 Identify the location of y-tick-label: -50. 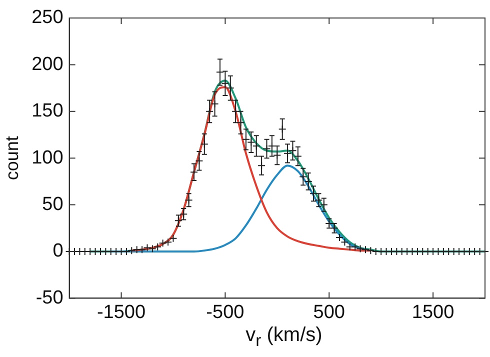
(50, 297).